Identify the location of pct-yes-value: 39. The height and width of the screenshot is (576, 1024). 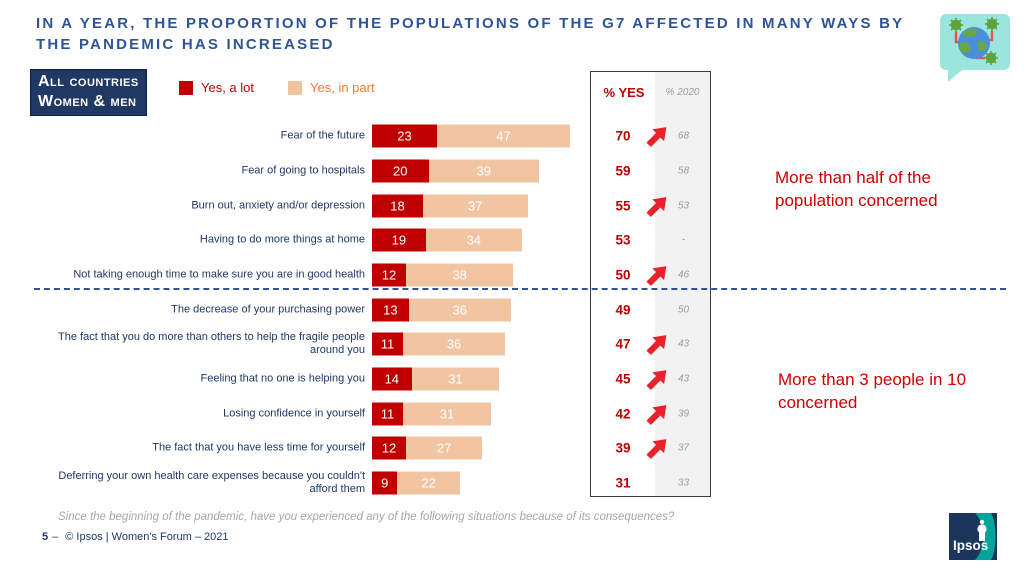
(623, 448).